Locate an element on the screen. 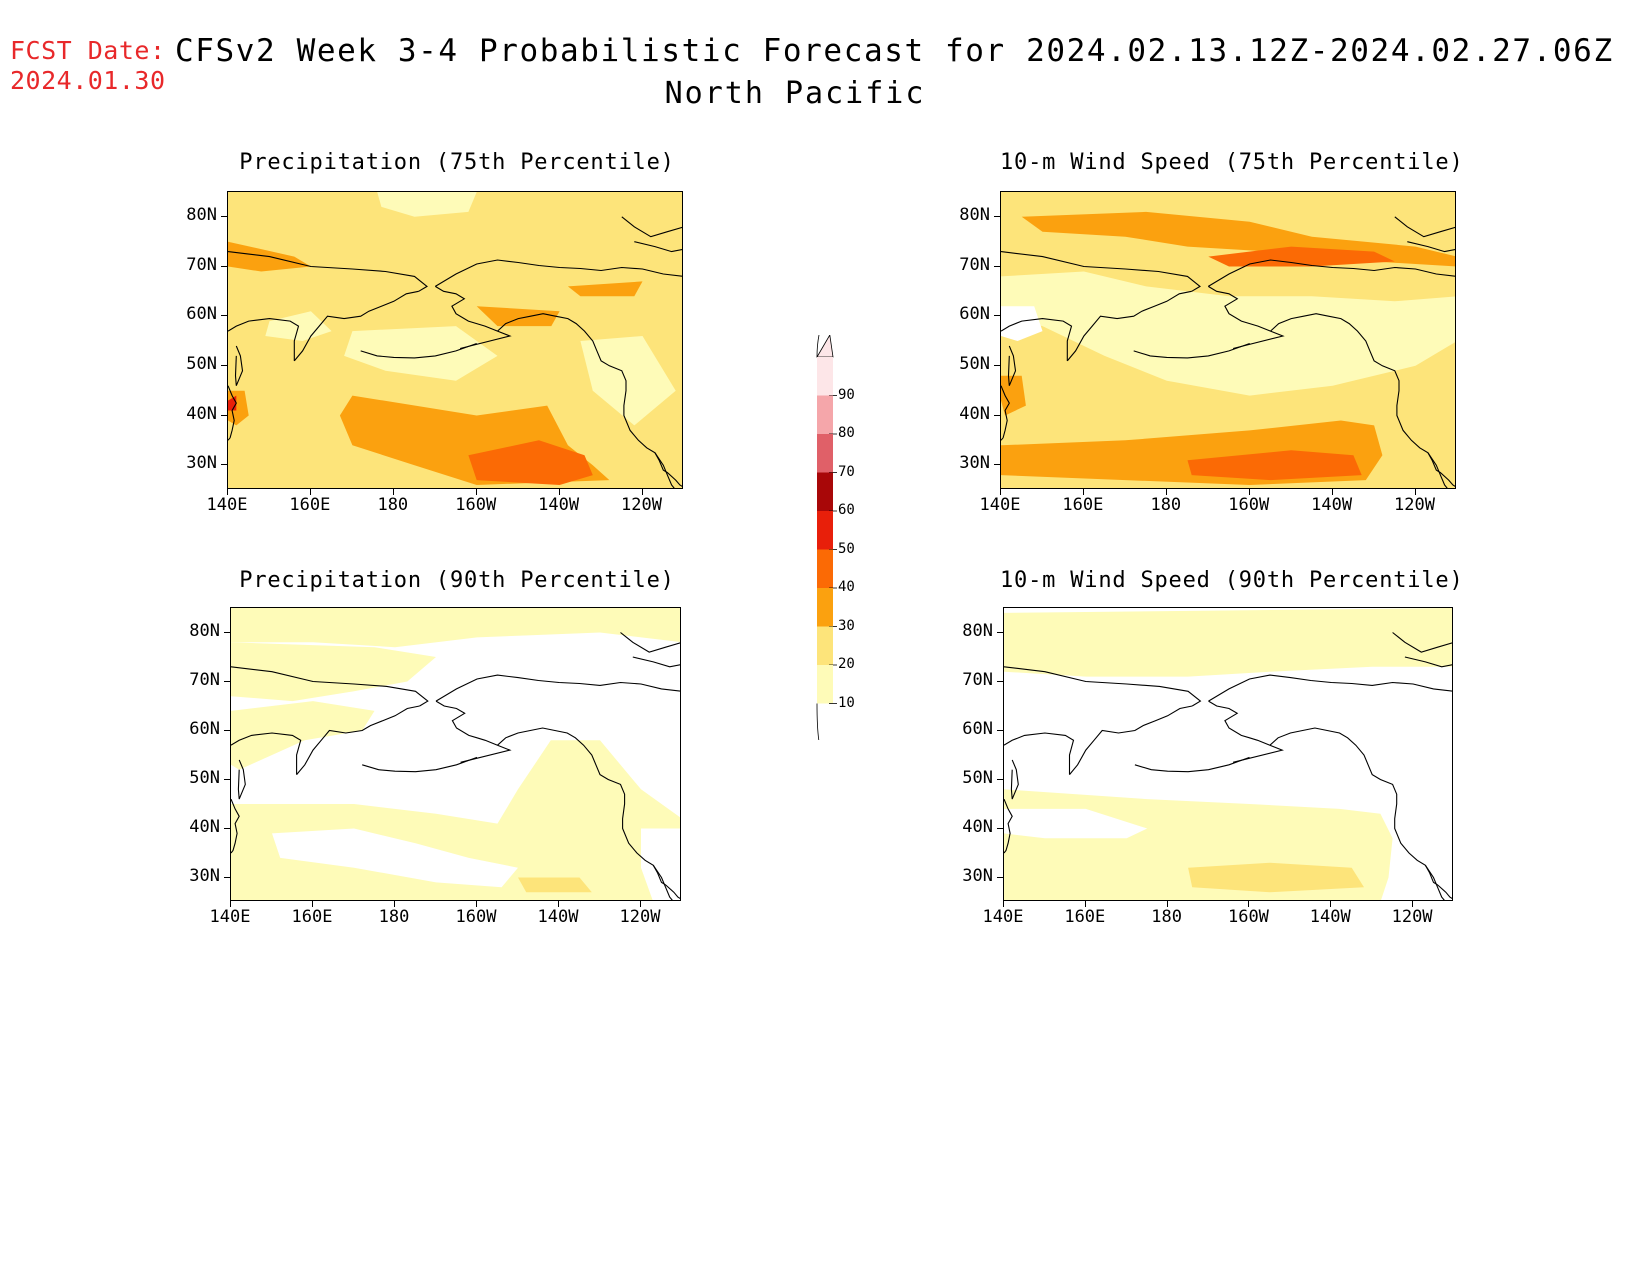 The image size is (1650, 1275). colorbar-label: 70 is located at coordinates (846, 471).